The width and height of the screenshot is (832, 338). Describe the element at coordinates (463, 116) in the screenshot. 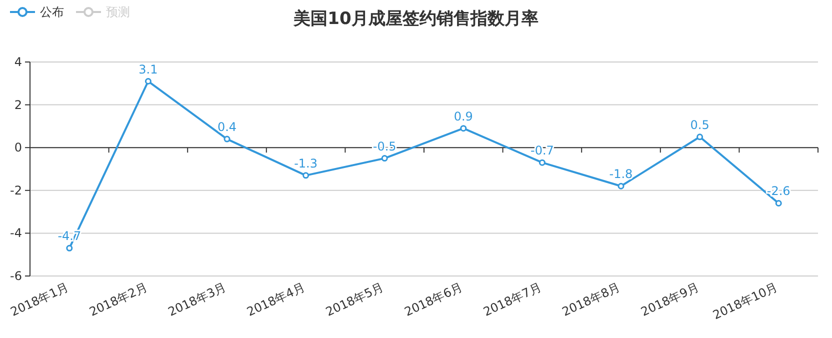

I see `data-label: 0.9` at that location.